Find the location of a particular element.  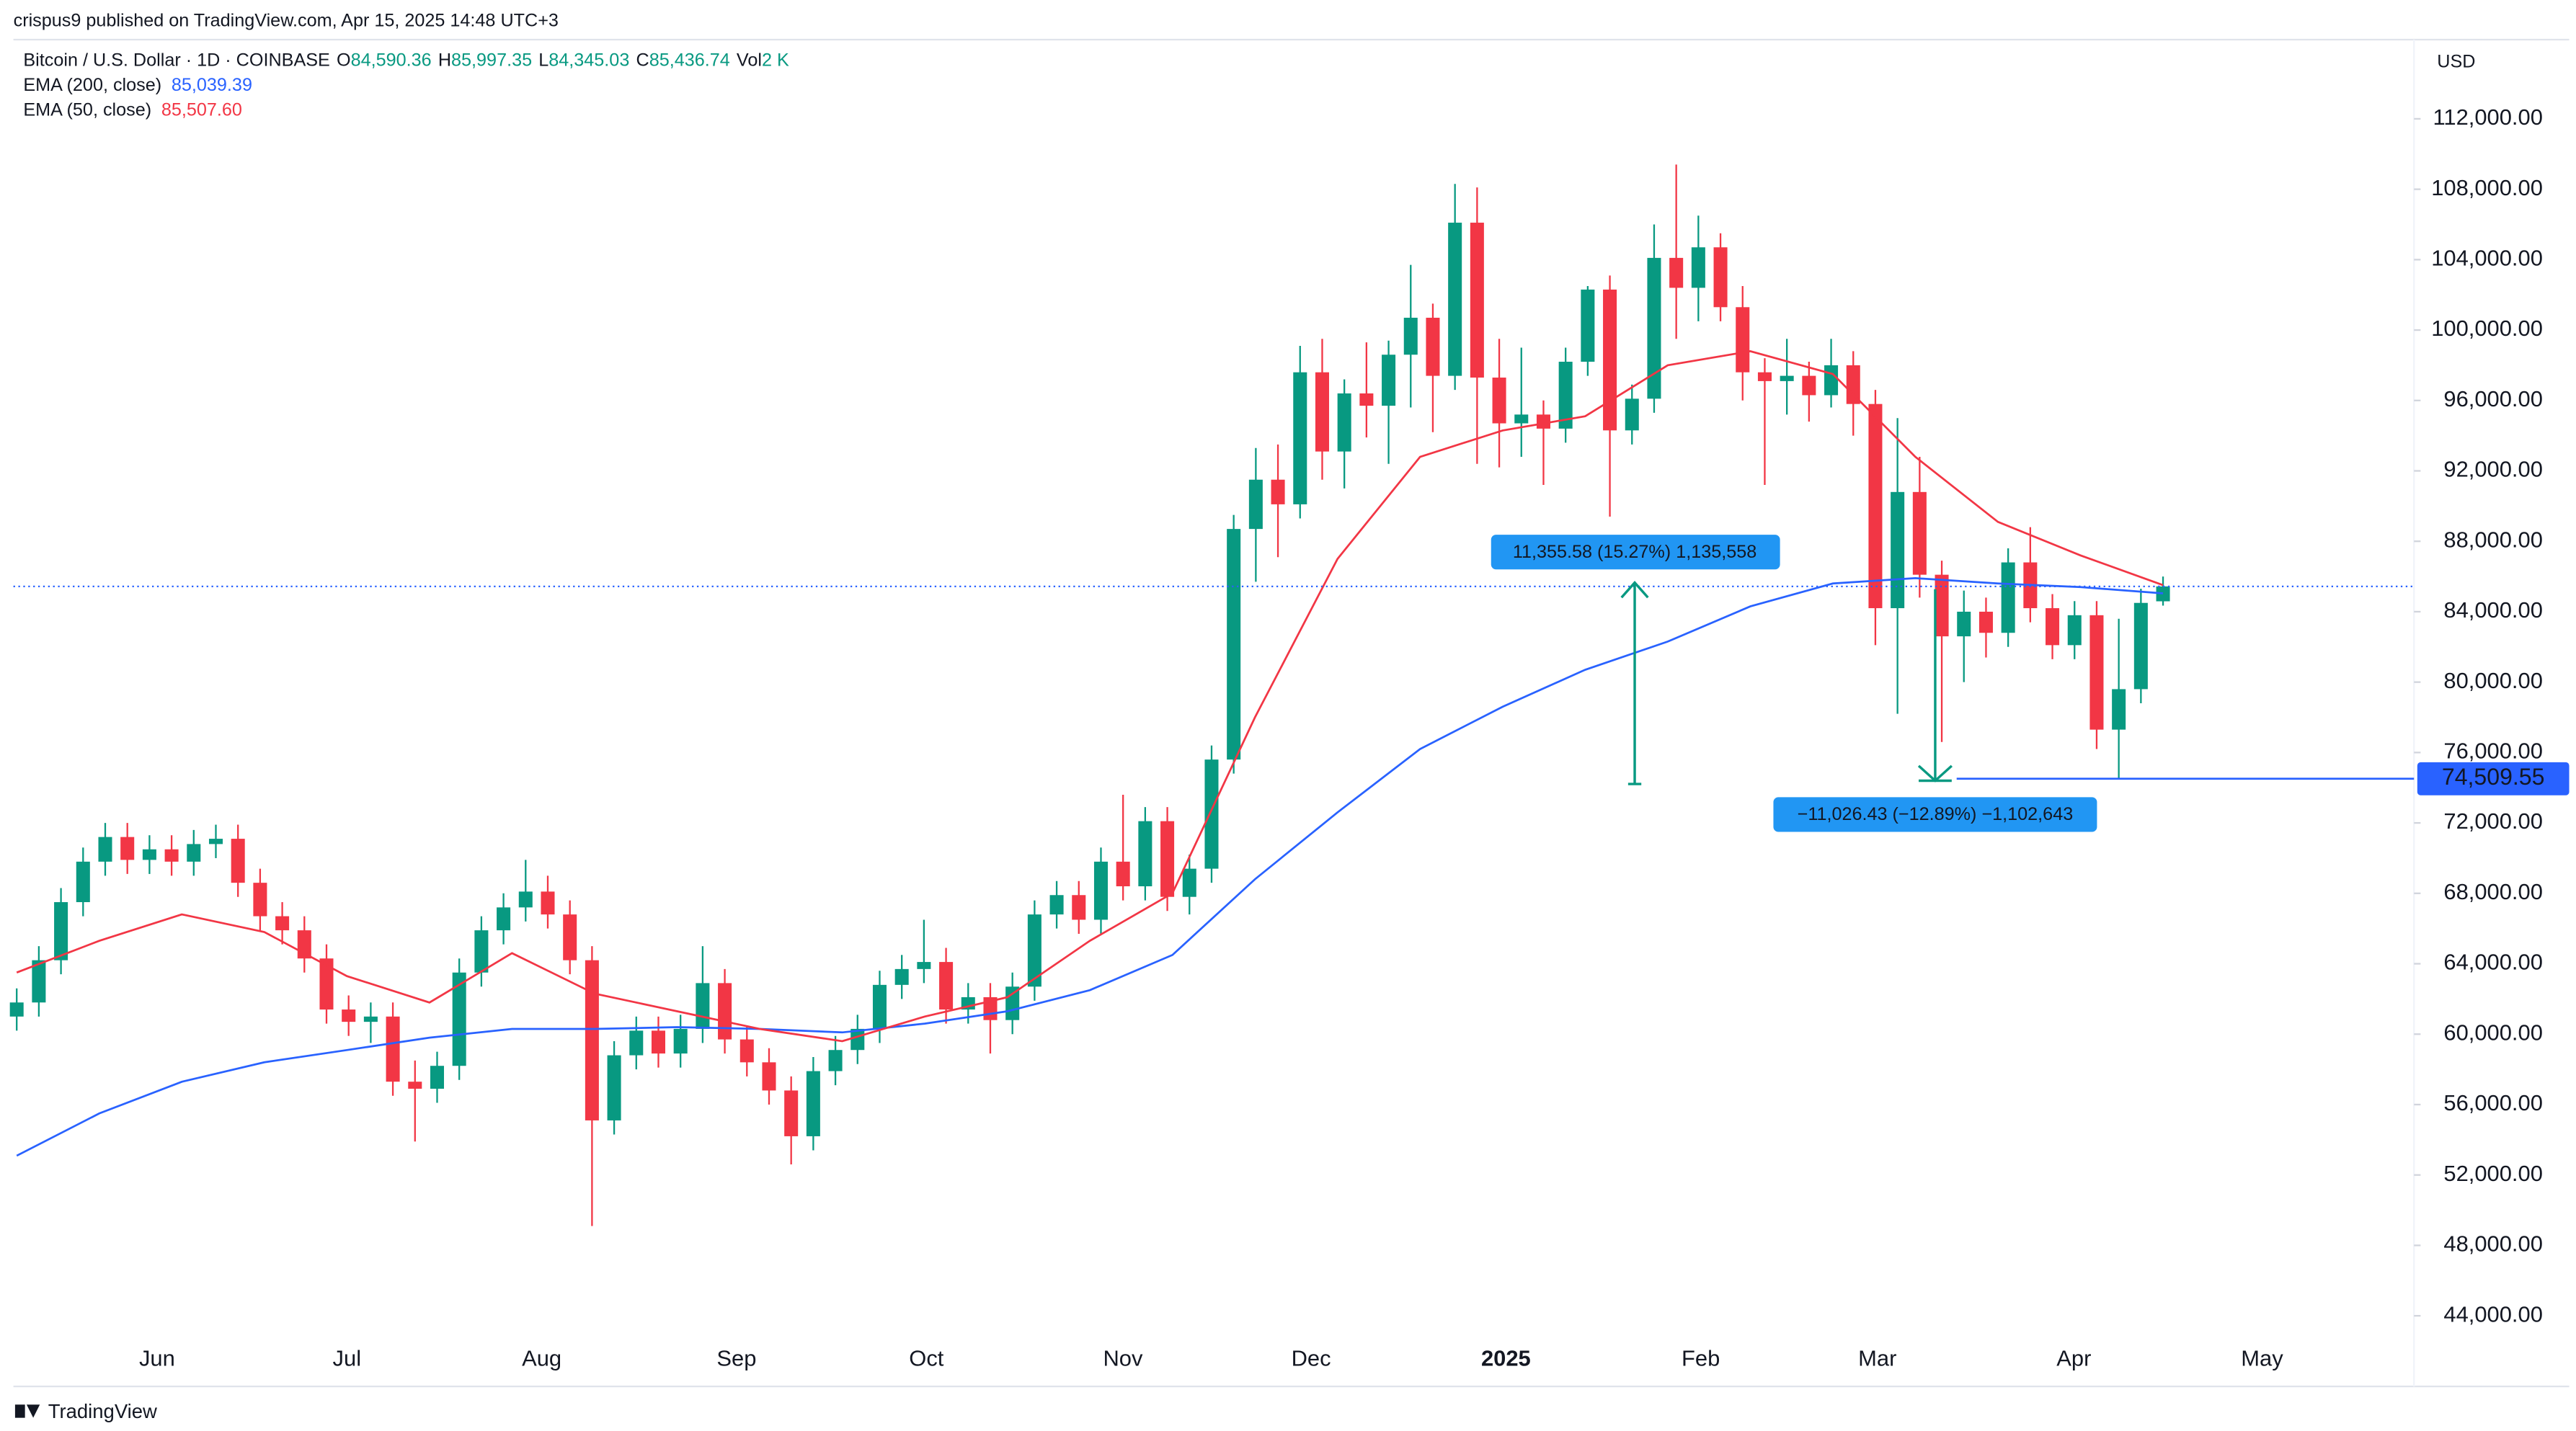

annotation: 11,355.58 (15.27%) 1,135,558 is located at coordinates (1634, 552).